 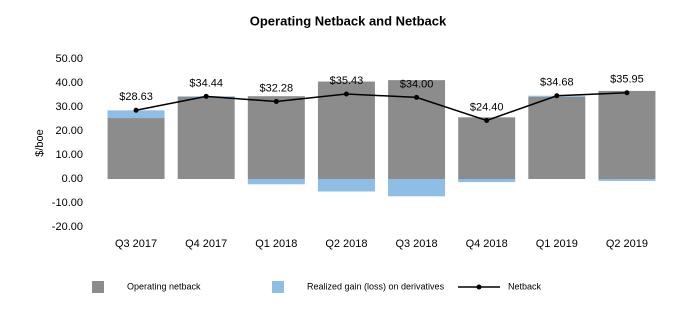 I want to click on y-tick-label: 0.00, so click(x=72, y=179).